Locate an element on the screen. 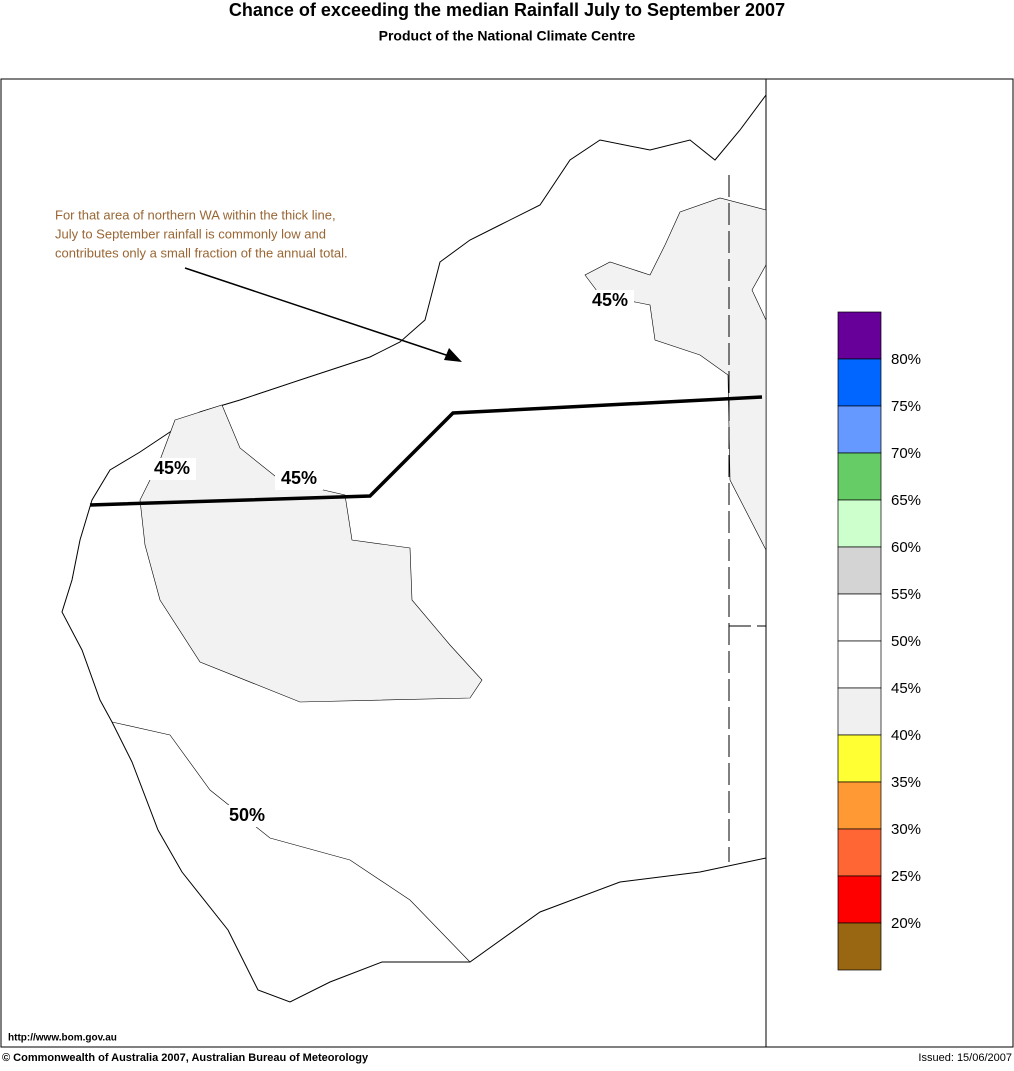 This screenshot has height=1071, width=1014. state-border is located at coordinates (747, 518).